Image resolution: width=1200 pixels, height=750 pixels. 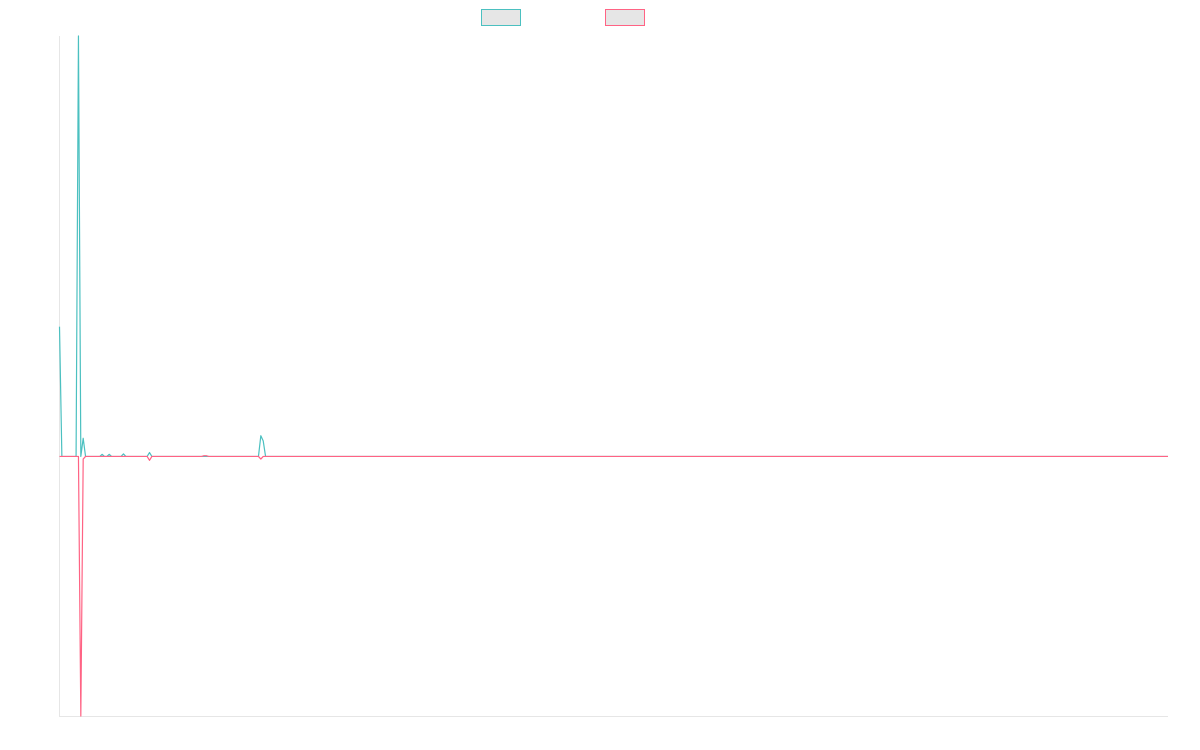 I want to click on legend, so click(x=563, y=17).